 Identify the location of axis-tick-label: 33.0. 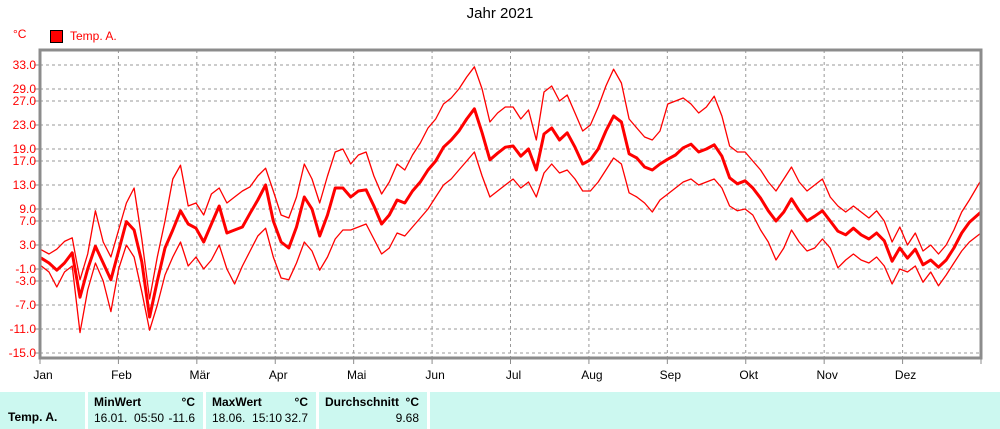
(25, 65).